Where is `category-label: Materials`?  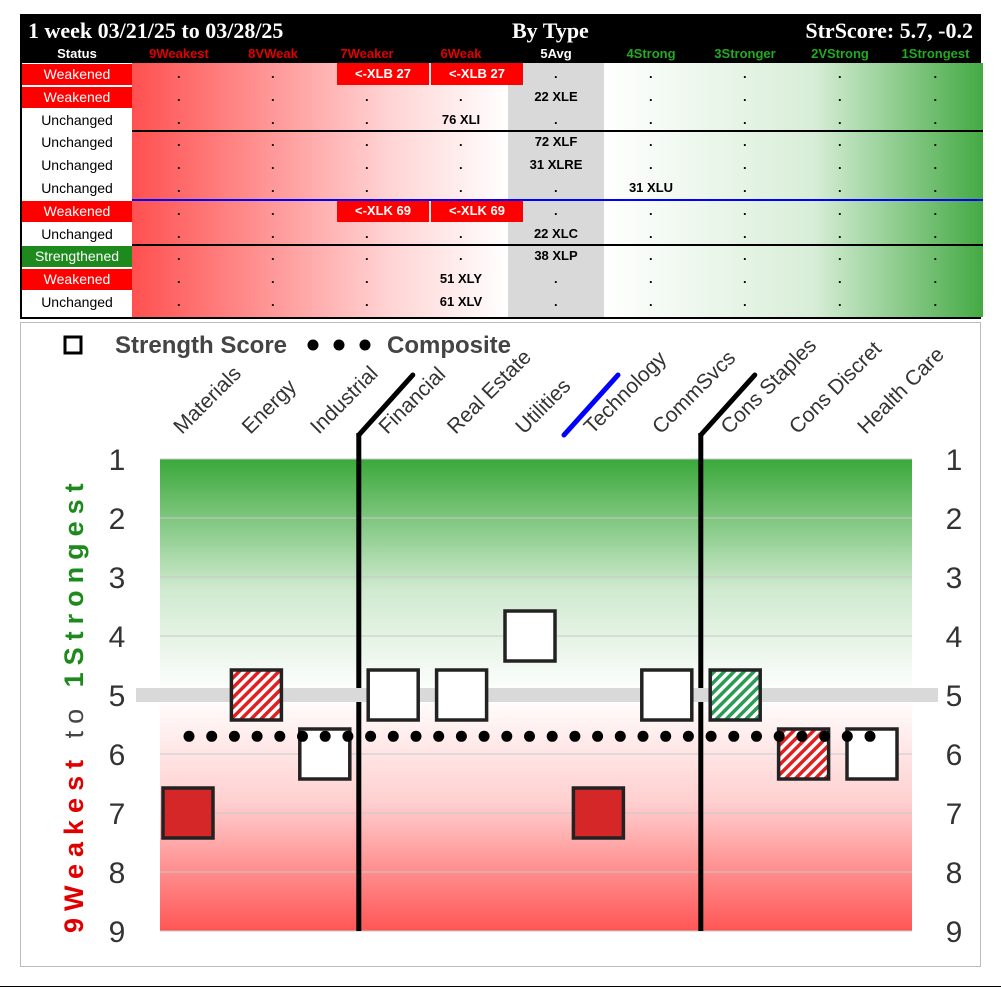
category-label: Materials is located at coordinates (207, 400).